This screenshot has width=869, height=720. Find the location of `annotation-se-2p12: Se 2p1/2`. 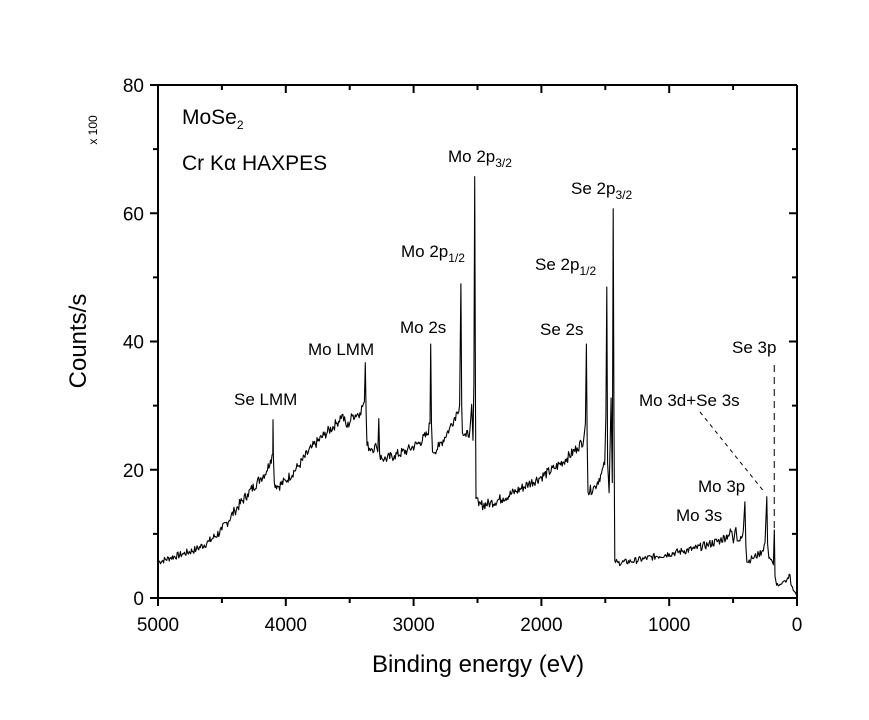

annotation-se-2p12: Se 2p1/2 is located at coordinates (565, 266).